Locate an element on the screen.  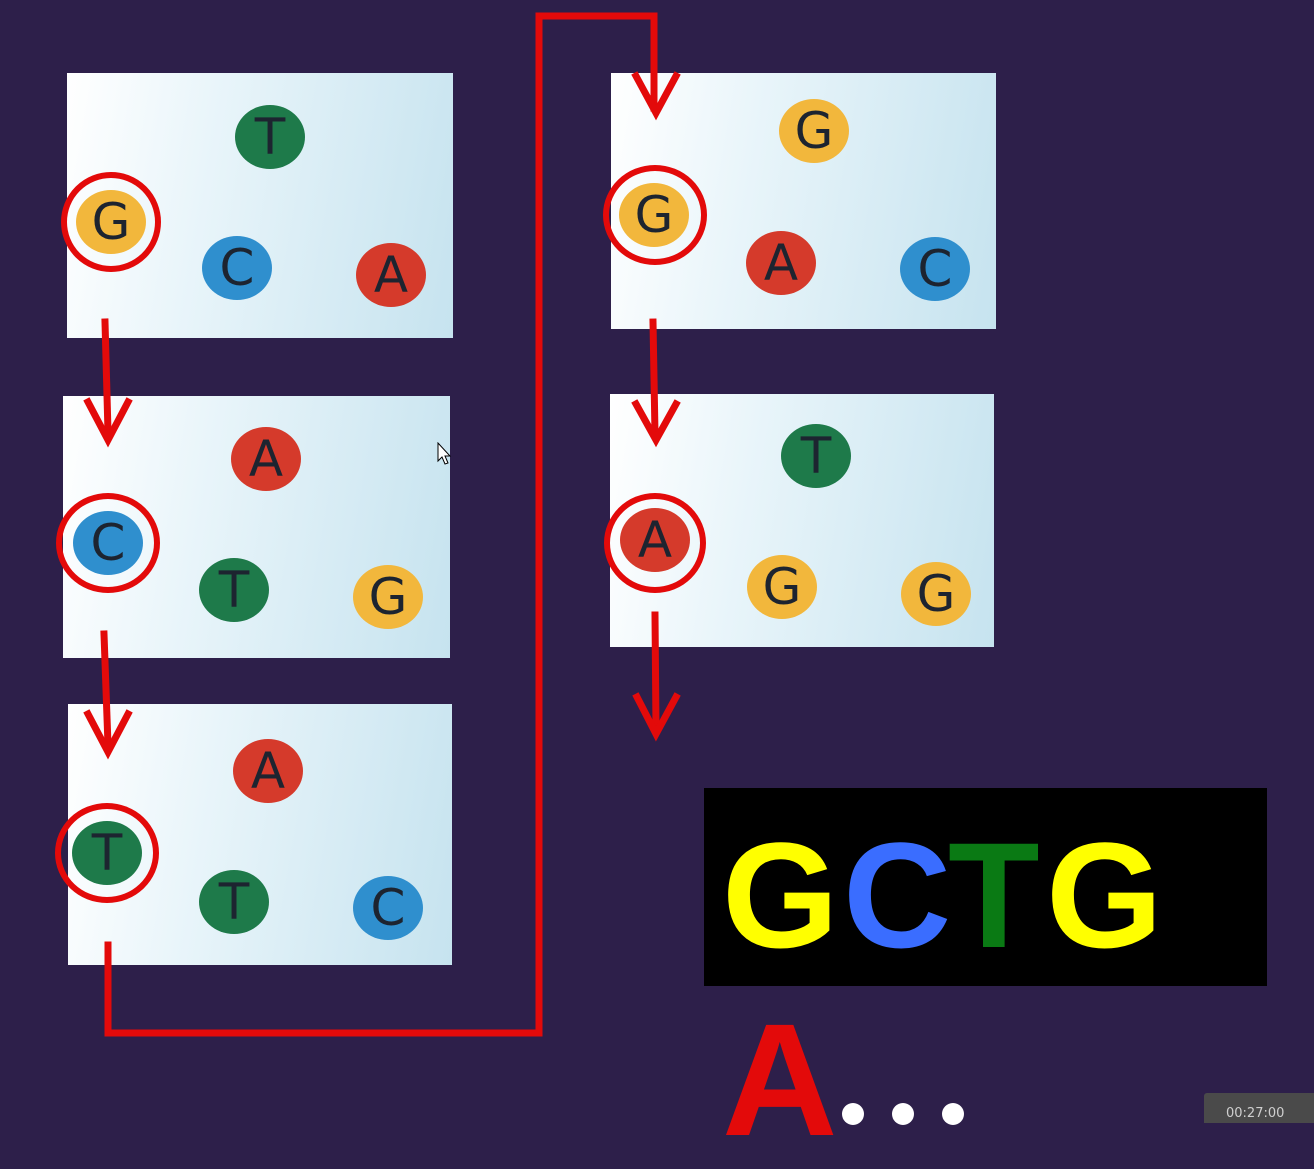
mouse-cursor-icon is located at coordinates (444, 453).